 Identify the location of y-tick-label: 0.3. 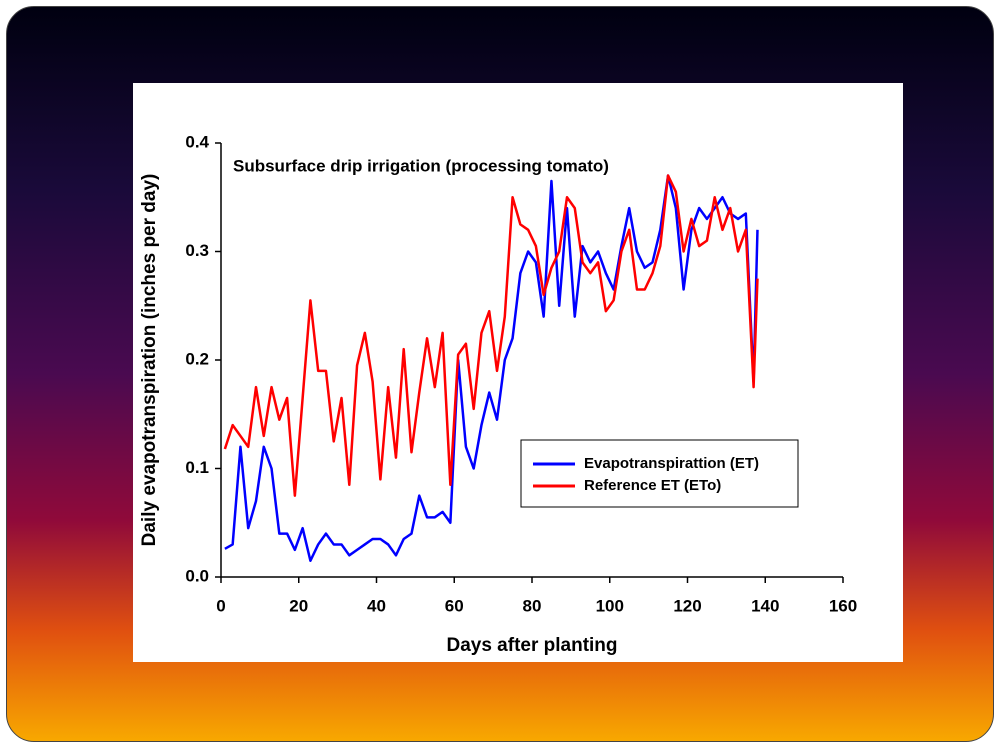
(197, 250).